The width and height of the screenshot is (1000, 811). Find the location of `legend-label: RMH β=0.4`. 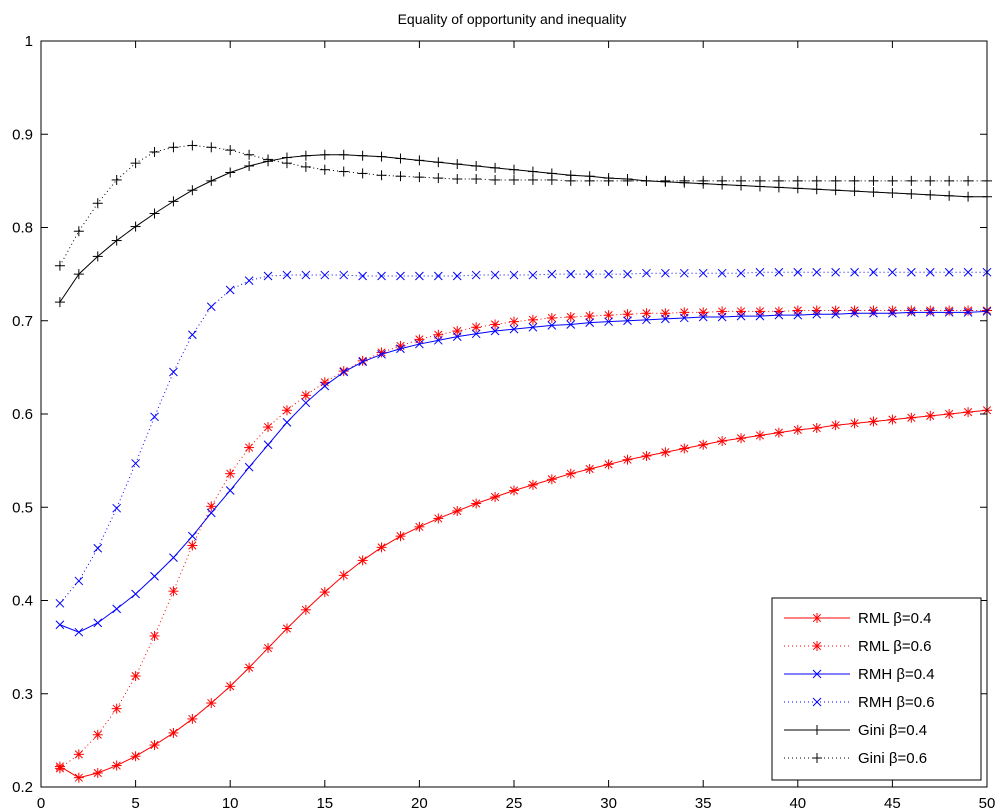

legend-label: RMH β=0.4 is located at coordinates (896, 674).